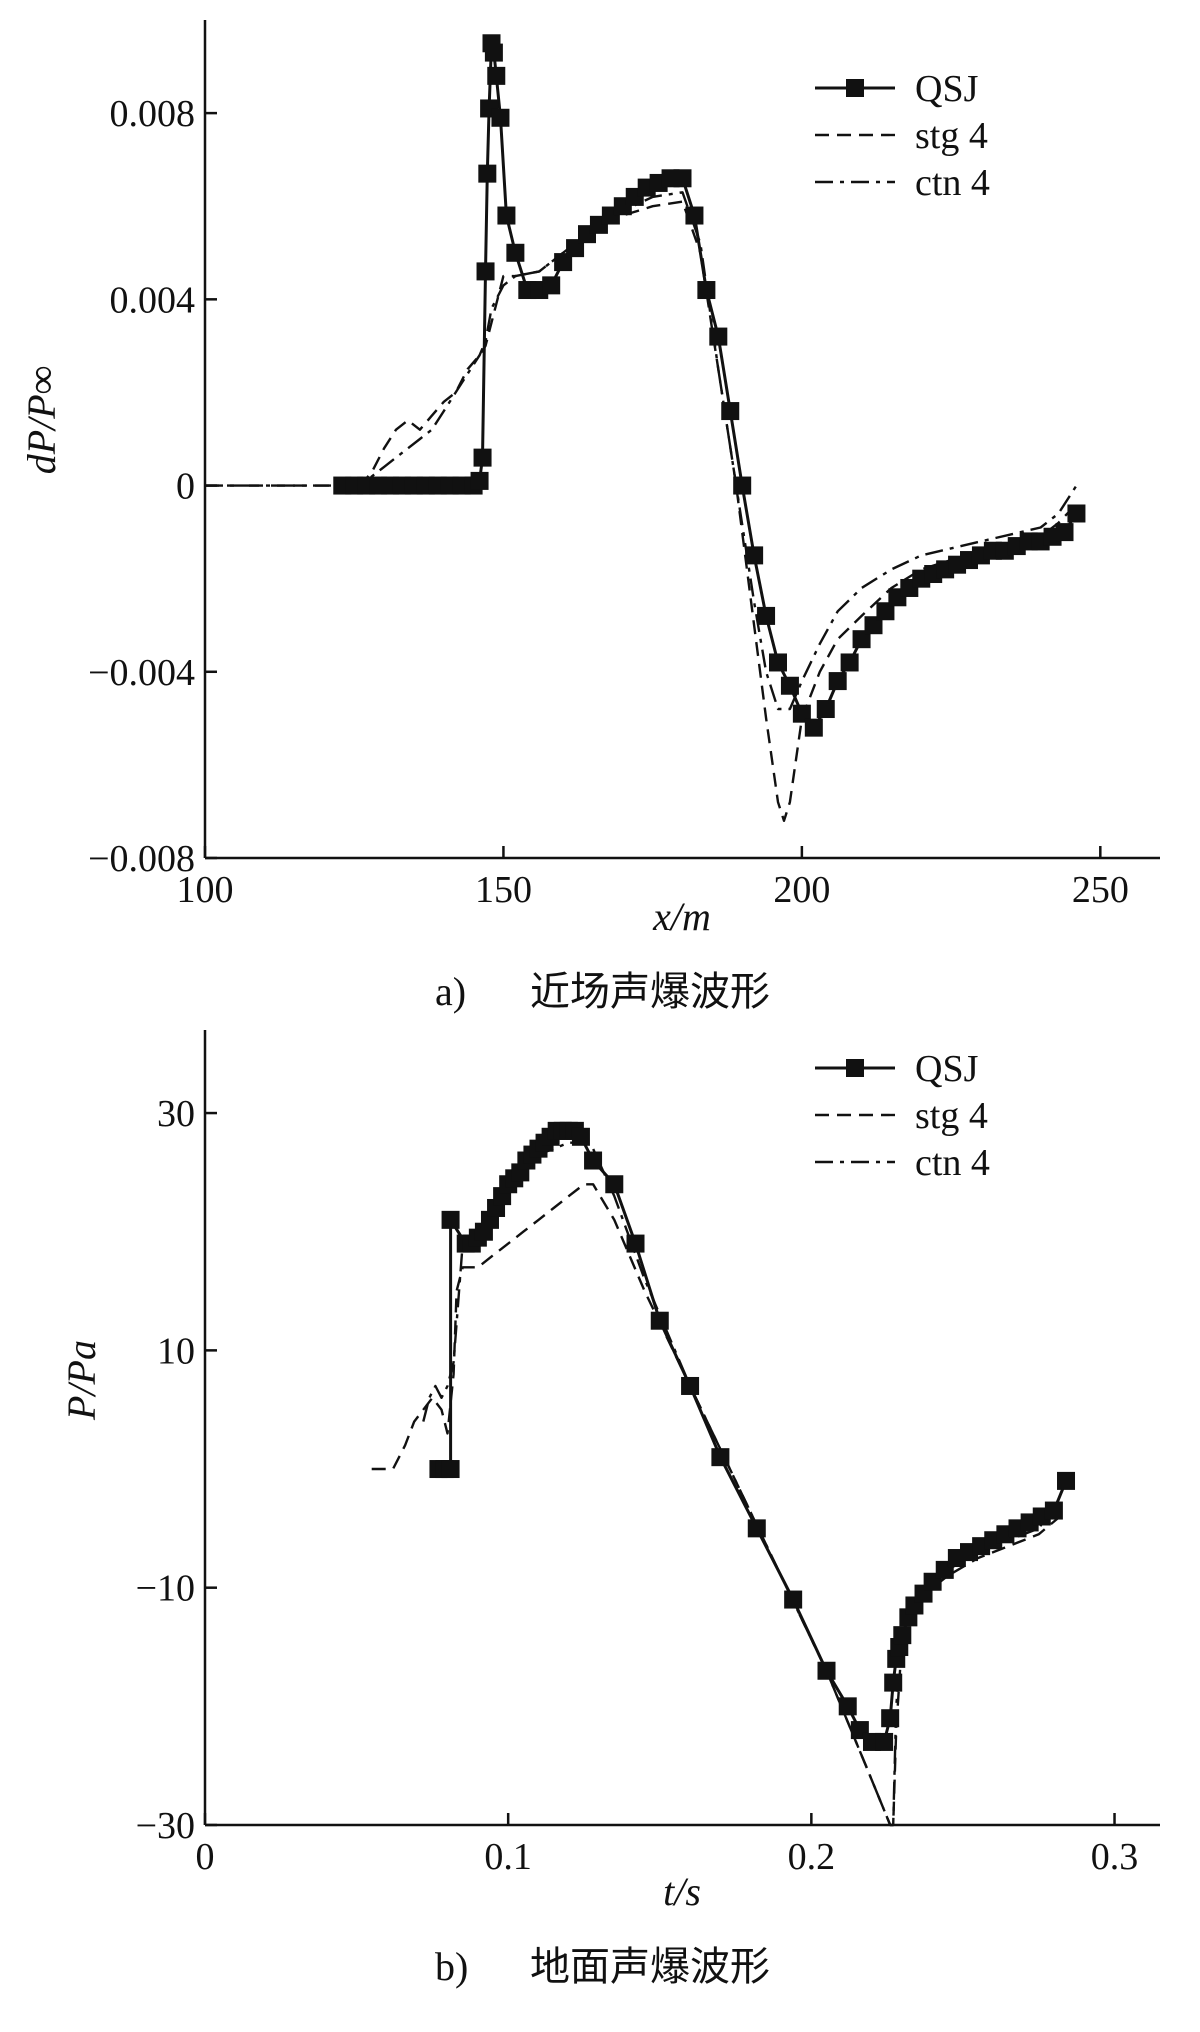  What do you see at coordinates (81, 1380) in the screenshot?
I see `y-axis-label-b: P/Pa` at bounding box center [81, 1380].